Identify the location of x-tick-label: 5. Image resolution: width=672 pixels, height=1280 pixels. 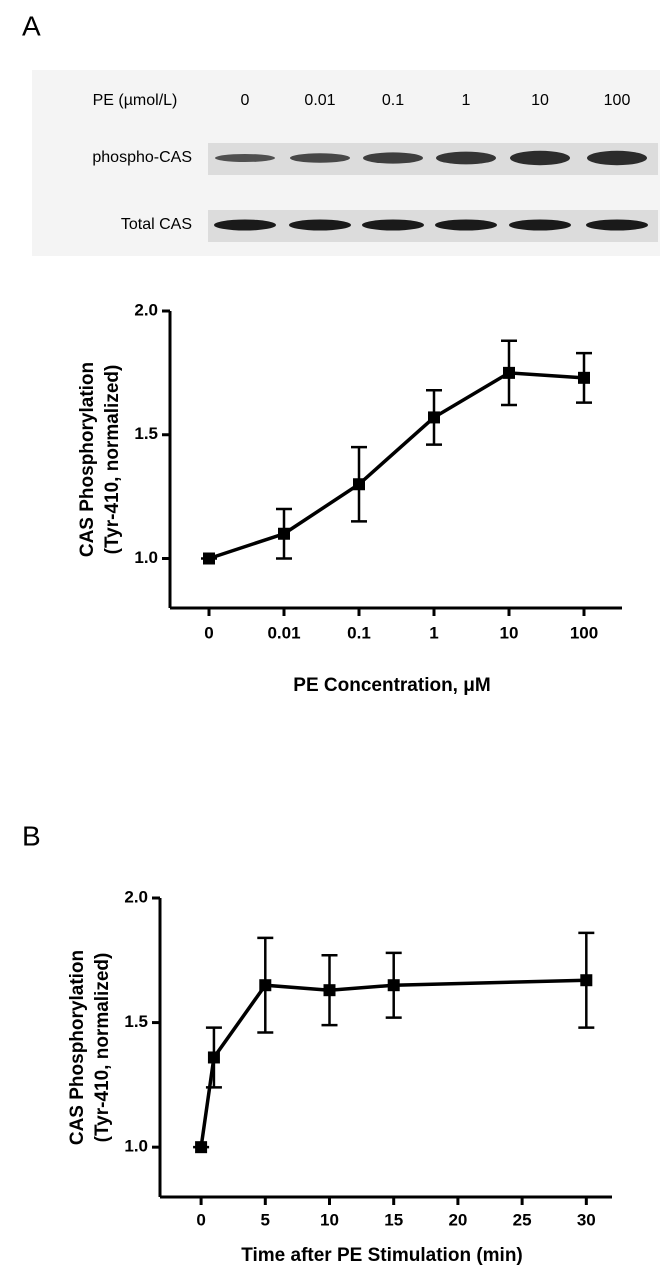
(265, 1219).